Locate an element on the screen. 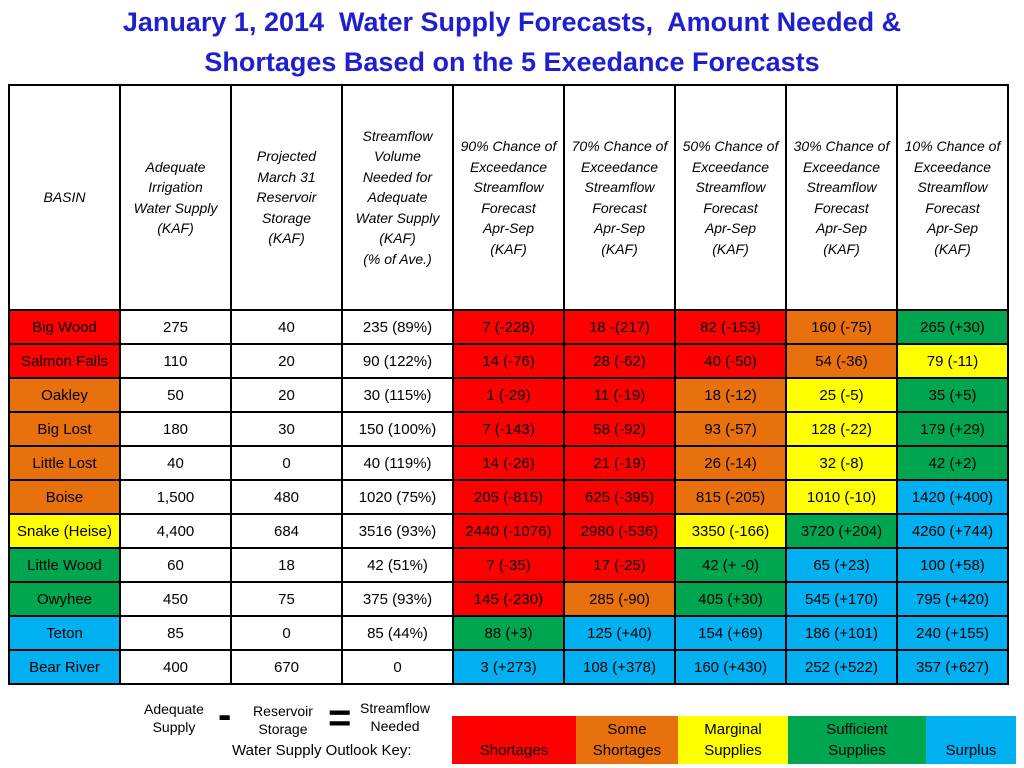 This screenshot has height=768, width=1024. forecast-cell: 7 (-143) is located at coordinates (508, 429).